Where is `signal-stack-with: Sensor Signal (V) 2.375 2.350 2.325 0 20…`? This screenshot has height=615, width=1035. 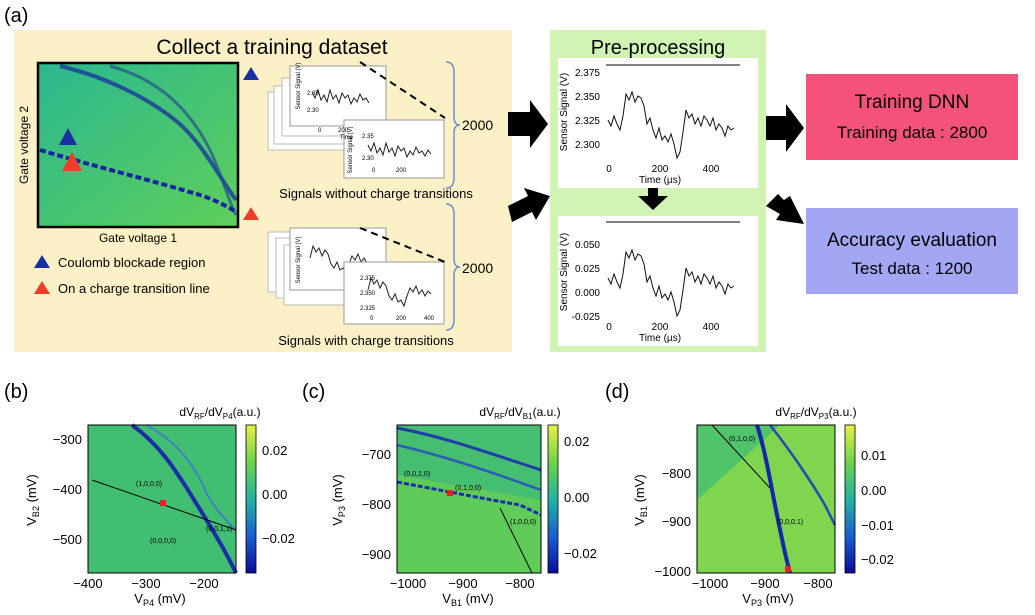
signal-stack-with: Sensor Signal (V) 2.375 2.350 2.325 0 20… is located at coordinates (356, 276).